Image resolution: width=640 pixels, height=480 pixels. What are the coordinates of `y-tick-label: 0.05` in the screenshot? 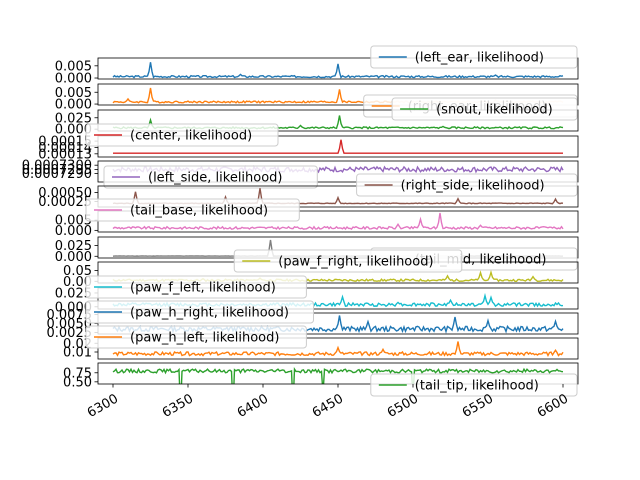 It's located at (77, 271).